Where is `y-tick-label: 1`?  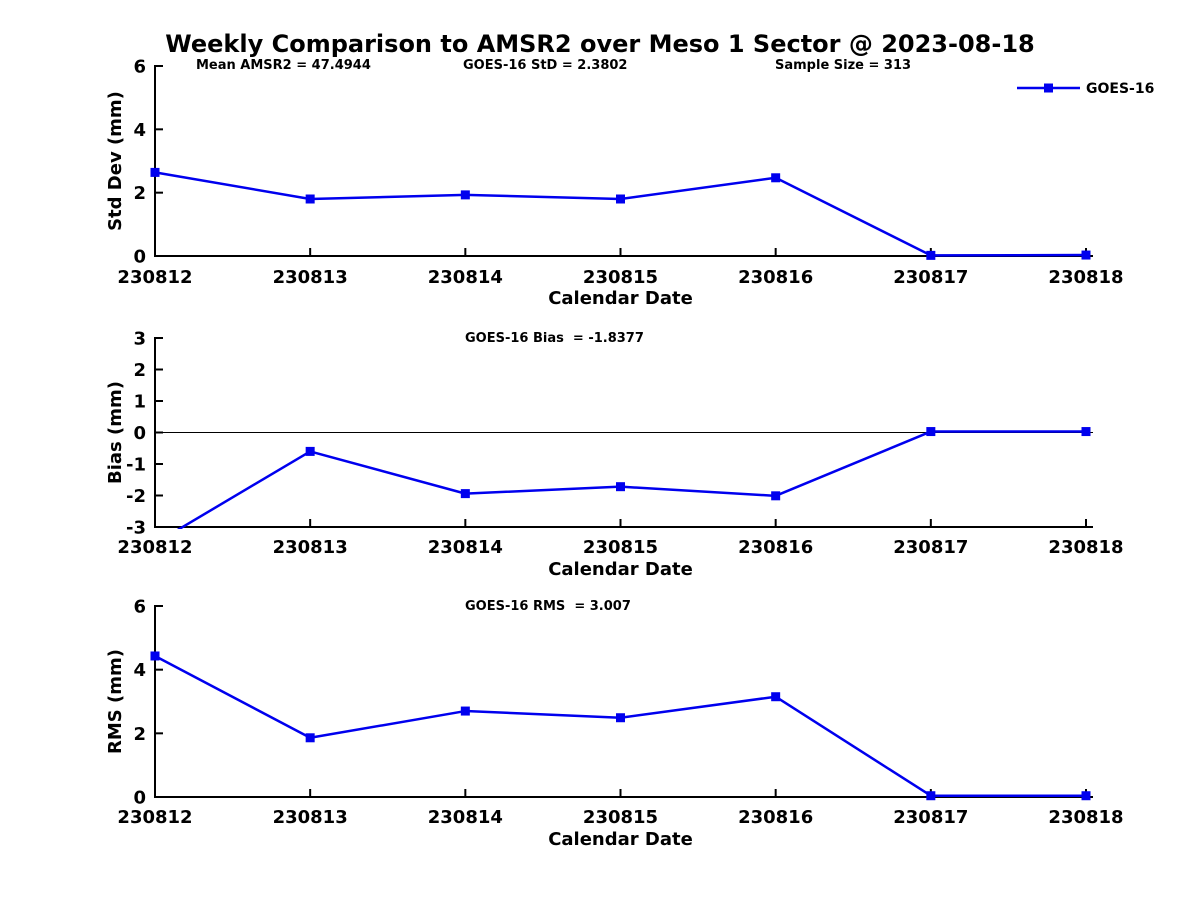 y-tick-label: 1 is located at coordinates (139, 402).